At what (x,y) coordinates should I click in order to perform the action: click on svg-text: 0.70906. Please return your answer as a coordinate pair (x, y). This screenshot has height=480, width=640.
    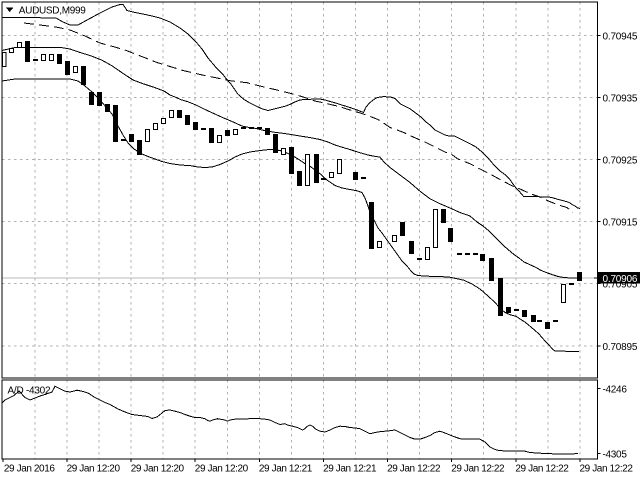
    Looking at the image, I should click on (620, 279).